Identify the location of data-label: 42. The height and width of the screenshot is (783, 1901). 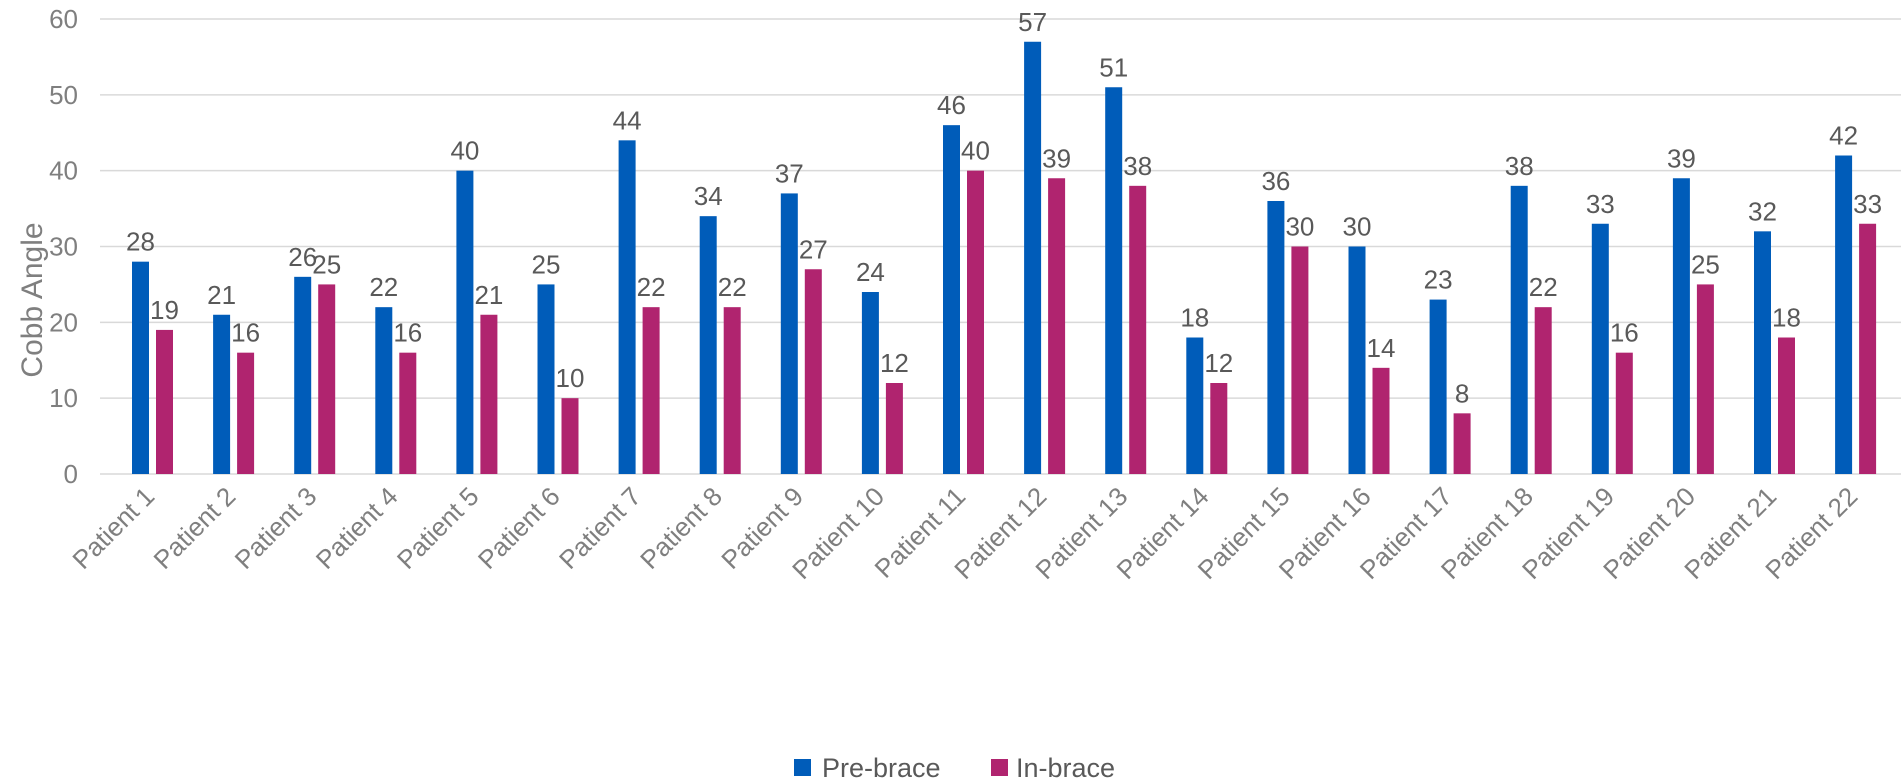
(1843, 136).